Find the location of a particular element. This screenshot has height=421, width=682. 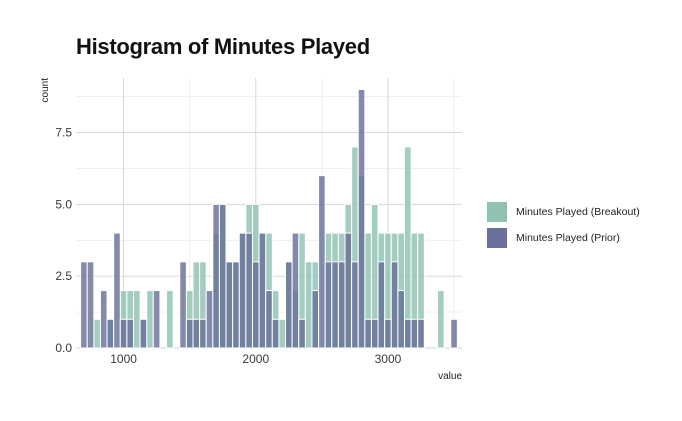

x-tick-label: 3000 is located at coordinates (388, 359).